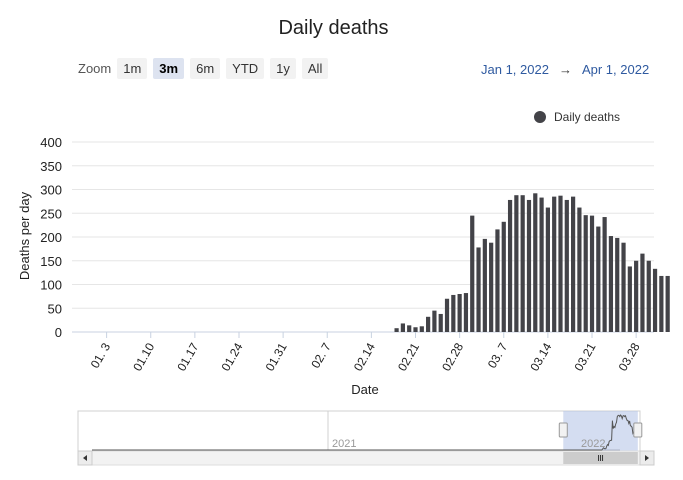  I want to click on y-tick-label: 300, so click(51, 190).